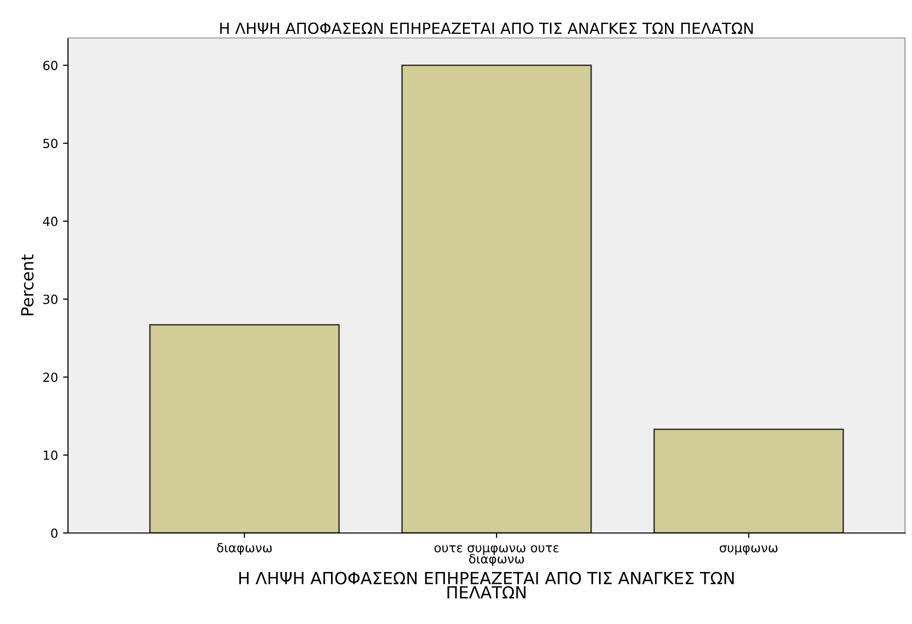 The height and width of the screenshot is (624, 912). Describe the element at coordinates (27, 285) in the screenshot. I see `y-axis-title: Percent` at that location.